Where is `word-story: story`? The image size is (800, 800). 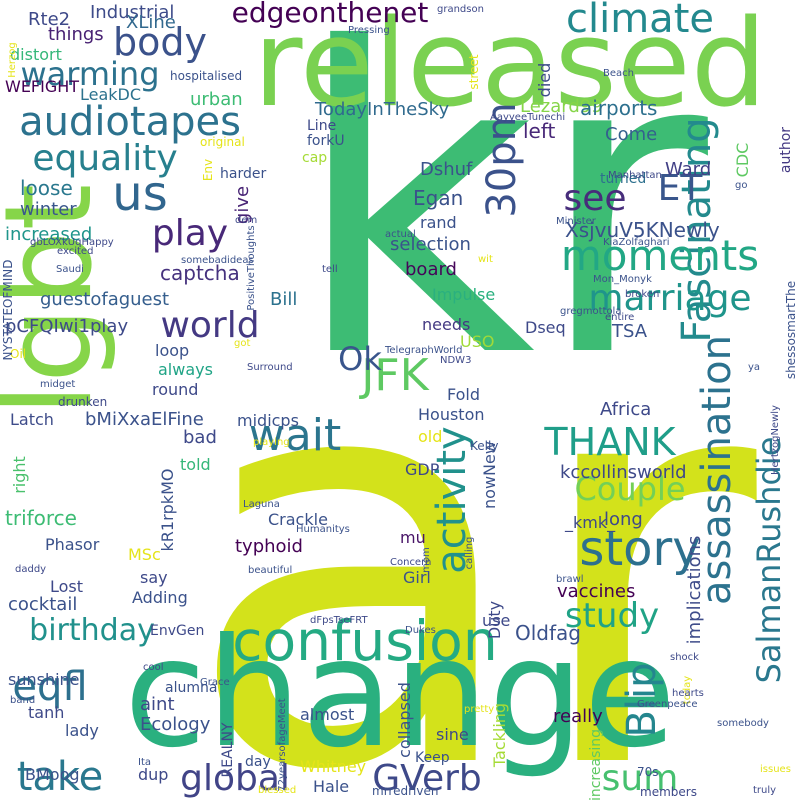 word-story: story is located at coordinates (639, 549).